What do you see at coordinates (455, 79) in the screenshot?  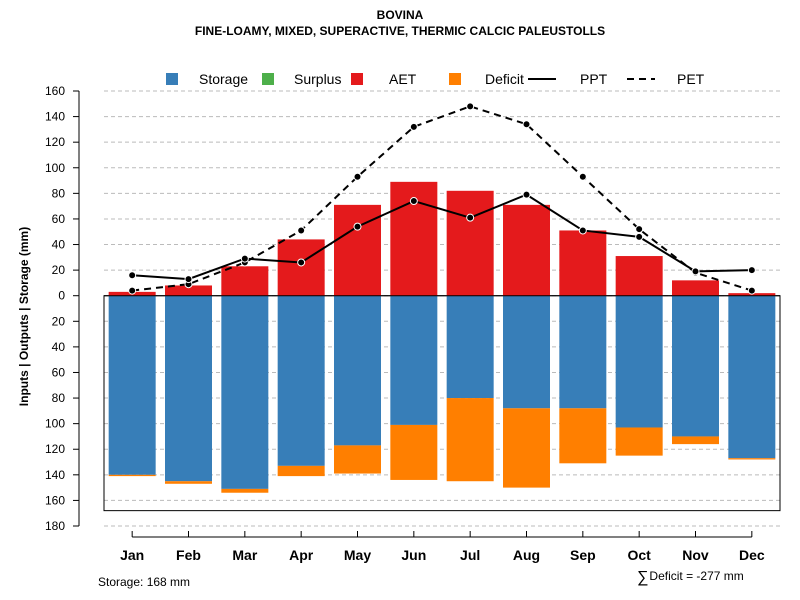 I see `deficit-legend-swatch` at bounding box center [455, 79].